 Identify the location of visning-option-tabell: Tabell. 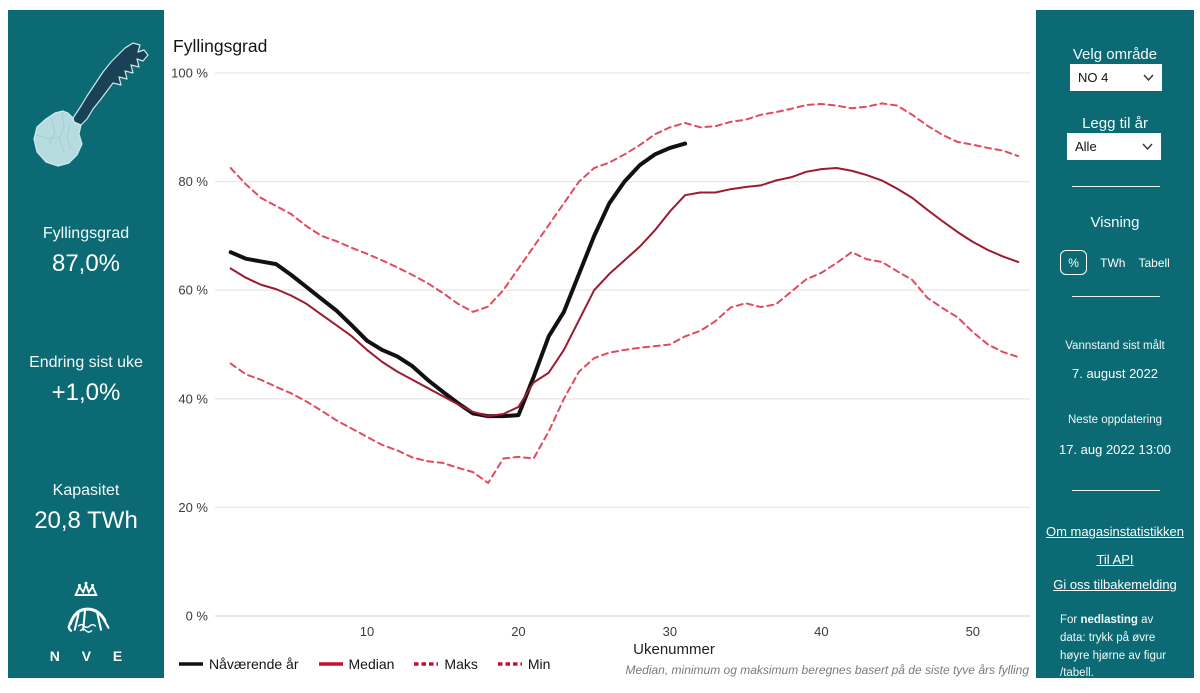
(1154, 262).